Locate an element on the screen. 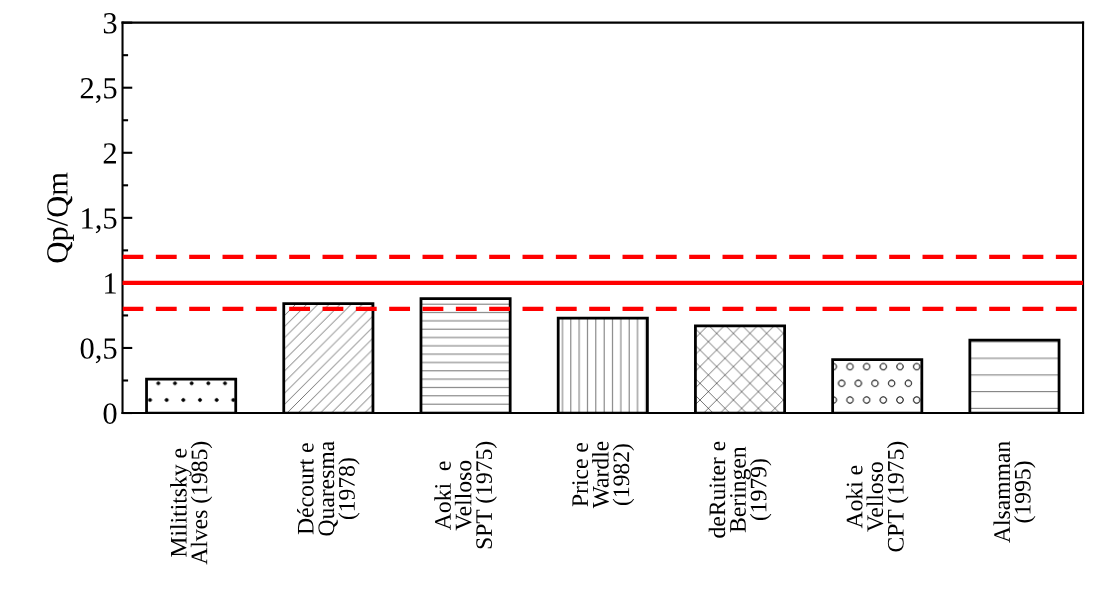 This screenshot has width=1094, height=596. y-tick-label: 0 is located at coordinates (110, 413).